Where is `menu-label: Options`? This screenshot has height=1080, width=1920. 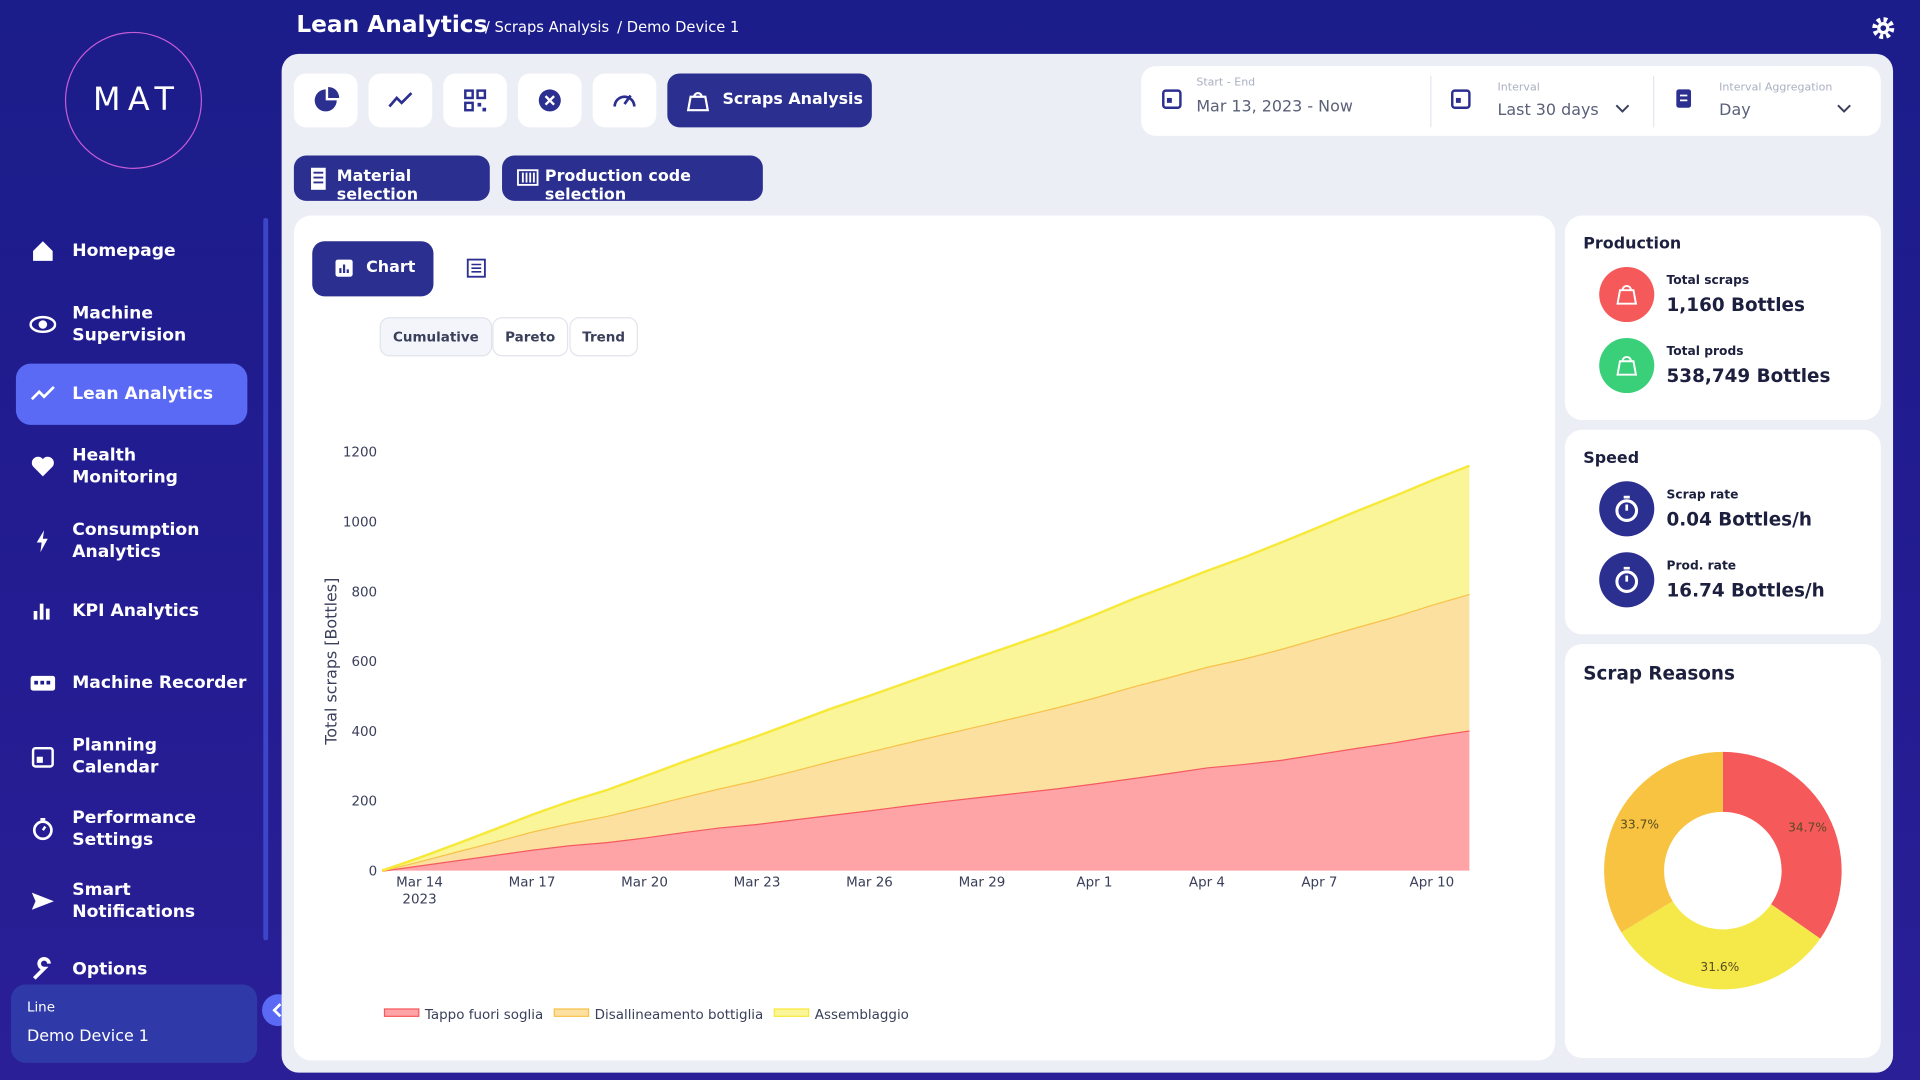
menu-label: Options is located at coordinates (110, 970).